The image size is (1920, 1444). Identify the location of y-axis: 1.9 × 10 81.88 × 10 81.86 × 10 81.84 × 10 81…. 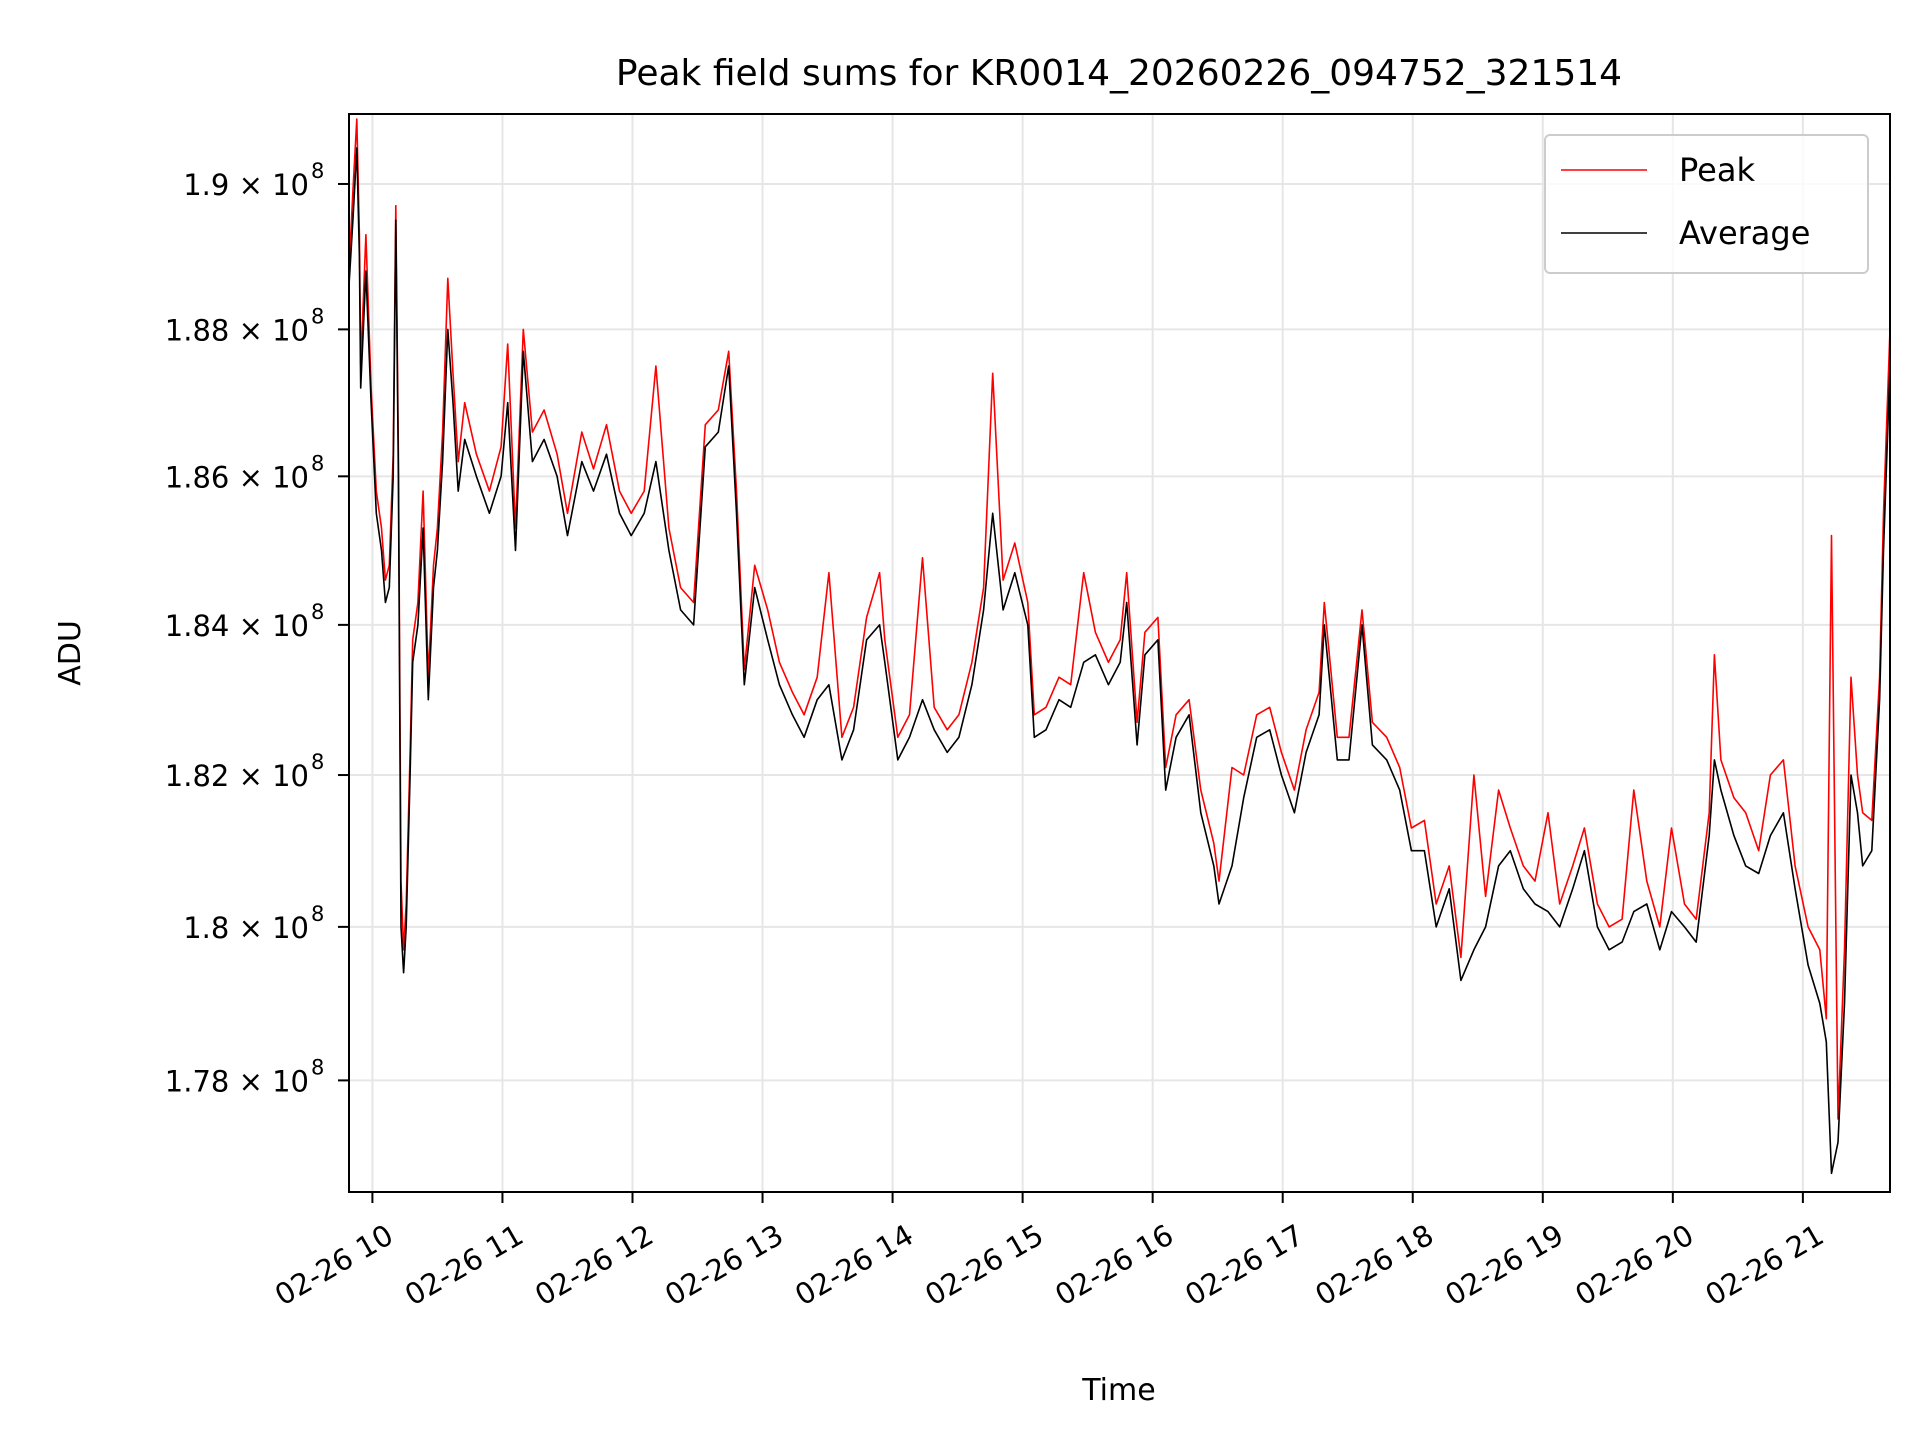
(257, 628).